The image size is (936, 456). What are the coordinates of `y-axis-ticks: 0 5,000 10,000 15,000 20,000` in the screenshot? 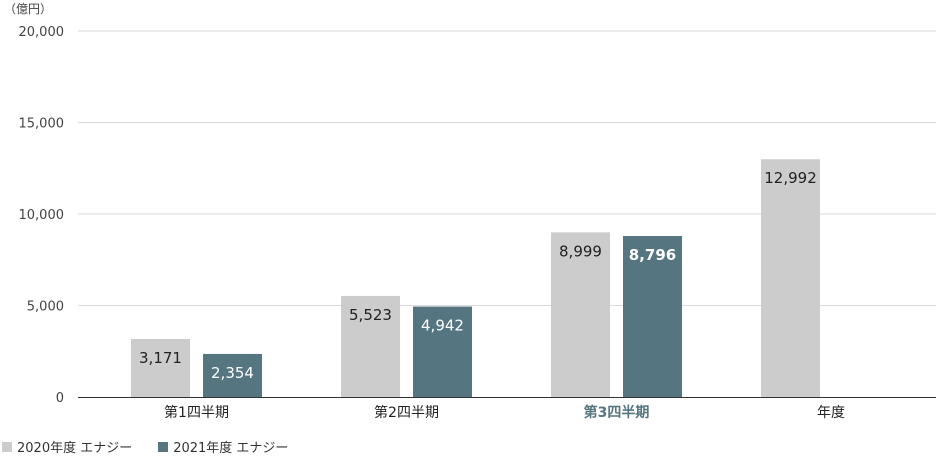 It's located at (42, 215).